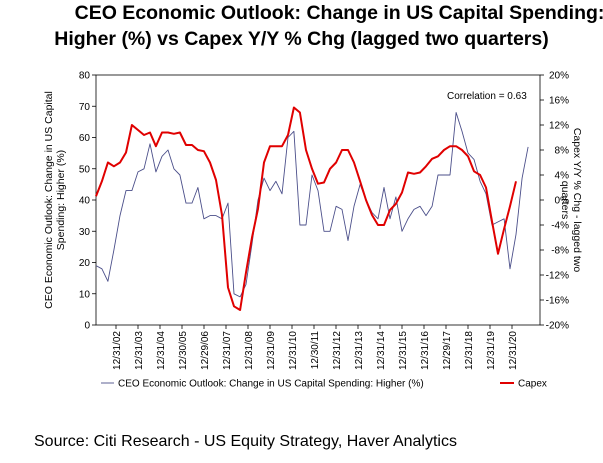 This screenshot has width=603, height=463. I want to click on x-axis-tick-label: 12/31/20, so click(513, 350).